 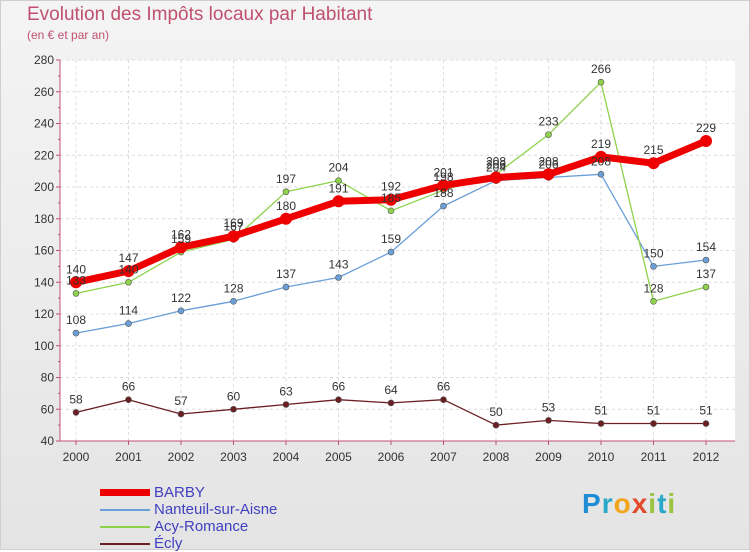 What do you see at coordinates (76, 269) in the screenshot?
I see `data-label-barby: 140` at bounding box center [76, 269].